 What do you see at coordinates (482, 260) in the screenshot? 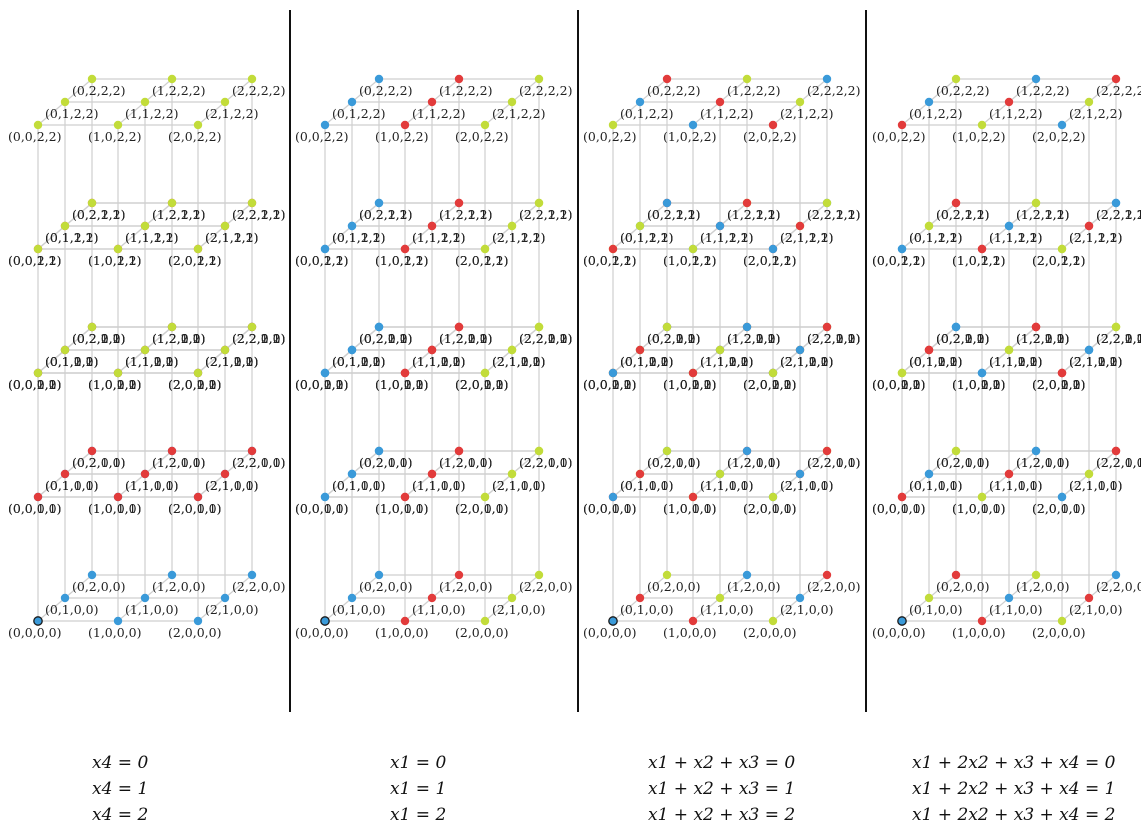
I see `point-label: (2,0,1,2)` at bounding box center [482, 260].